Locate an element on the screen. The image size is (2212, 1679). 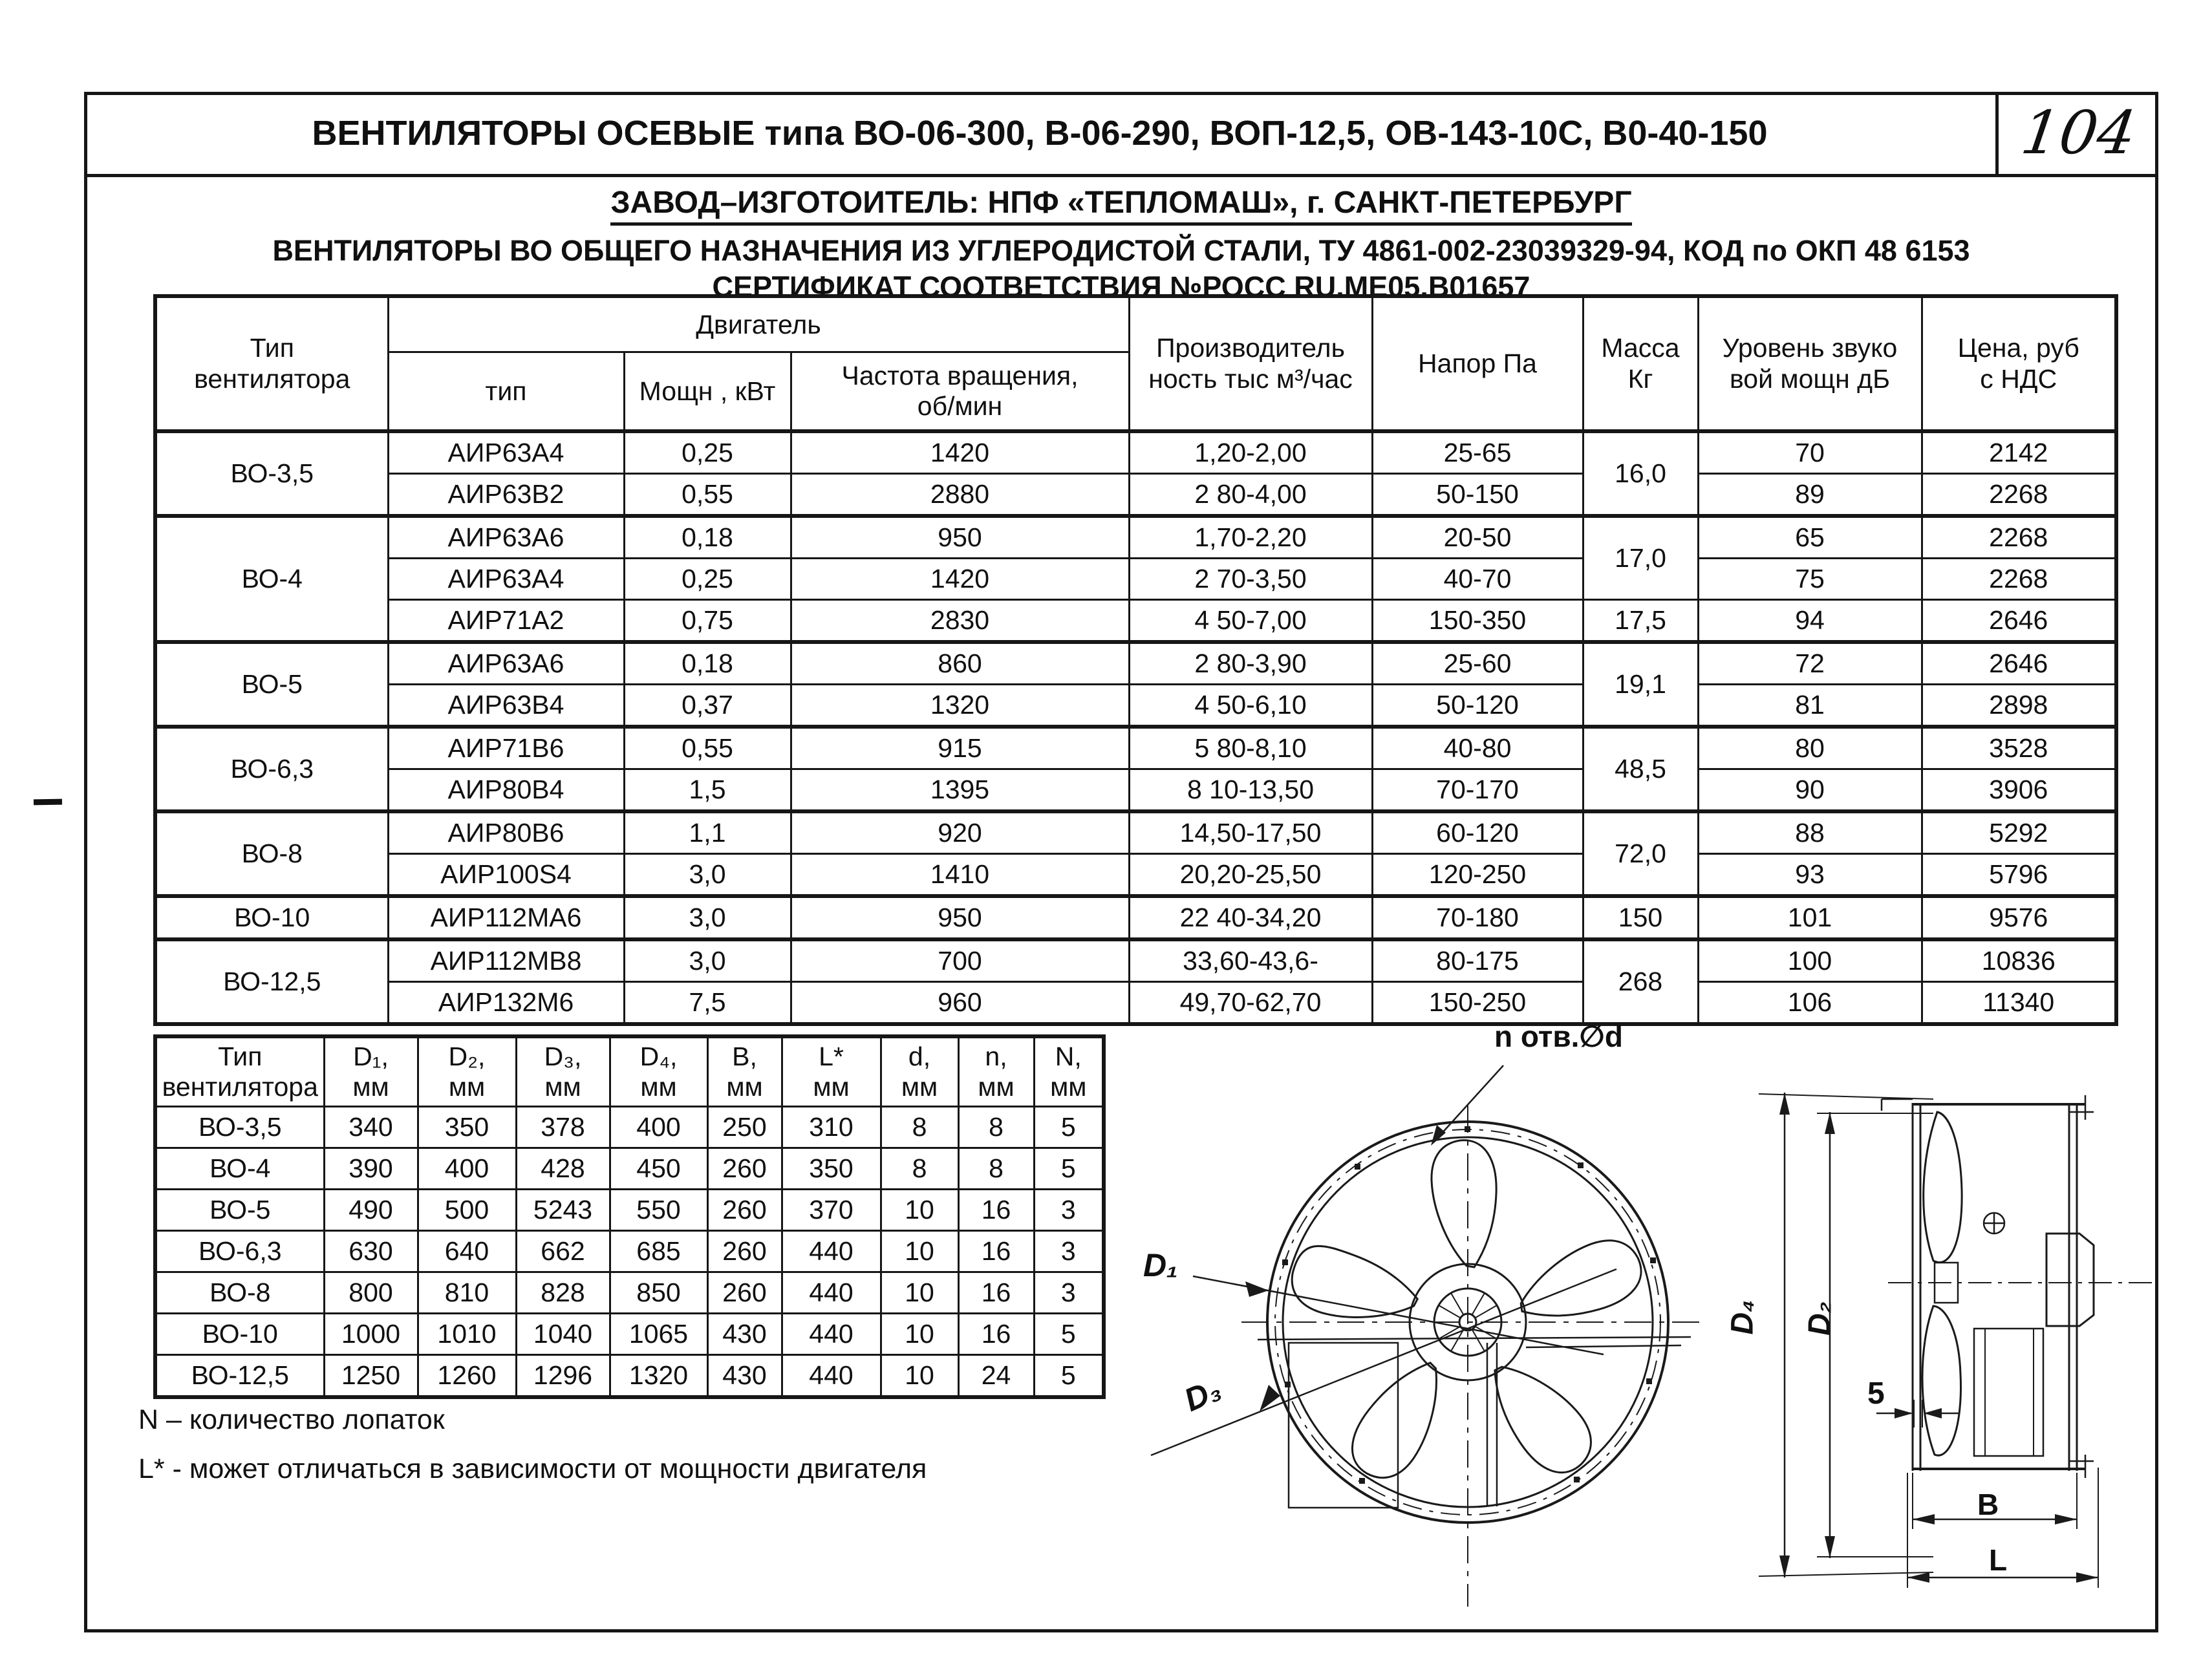
pressure-cell: 70-180 is located at coordinates (1477, 917).